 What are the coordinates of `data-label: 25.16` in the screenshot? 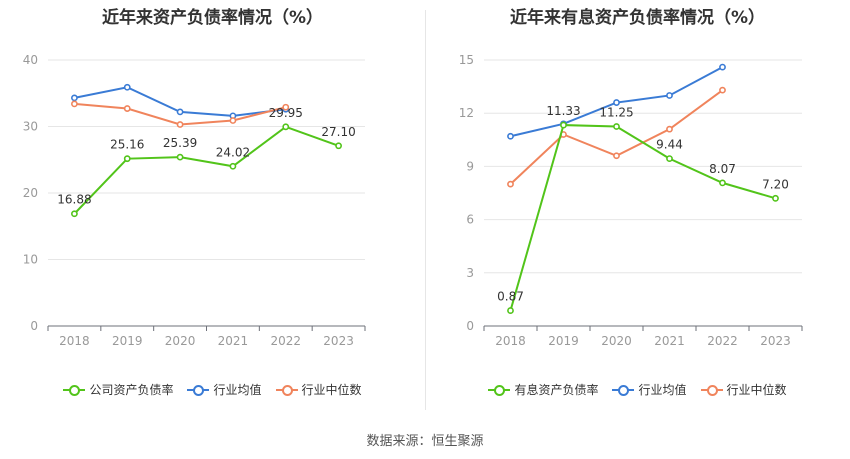 It's located at (127, 145).